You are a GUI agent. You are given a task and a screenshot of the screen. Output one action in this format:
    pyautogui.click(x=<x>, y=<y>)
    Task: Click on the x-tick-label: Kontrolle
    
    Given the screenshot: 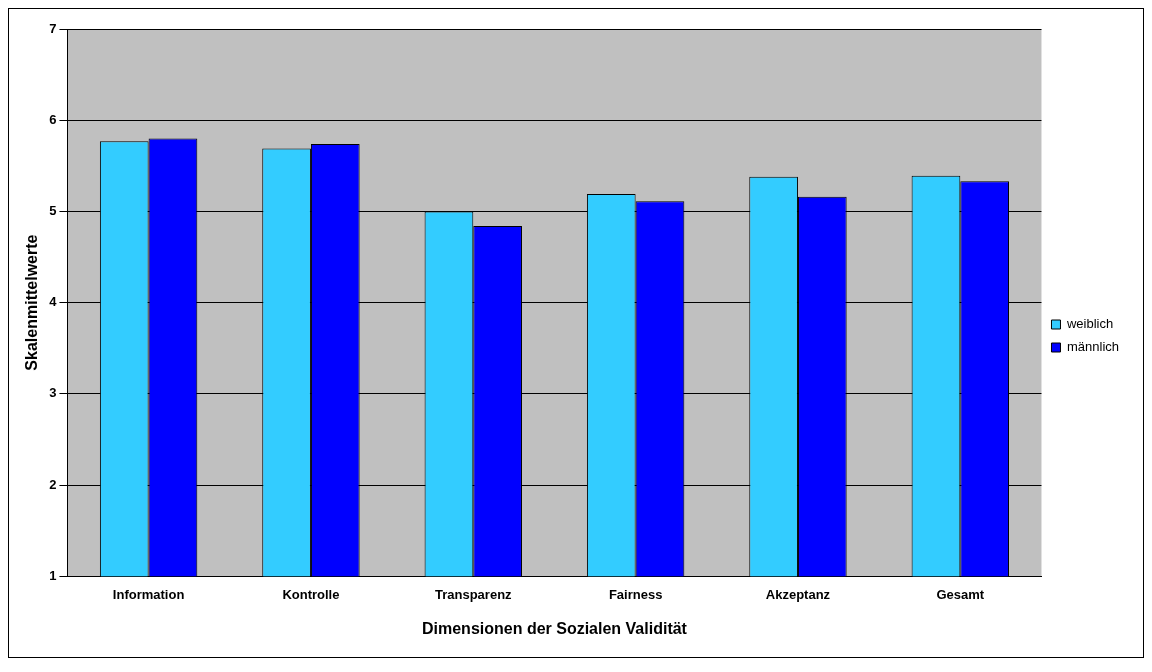 What is the action you would take?
    pyautogui.click(x=311, y=594)
    